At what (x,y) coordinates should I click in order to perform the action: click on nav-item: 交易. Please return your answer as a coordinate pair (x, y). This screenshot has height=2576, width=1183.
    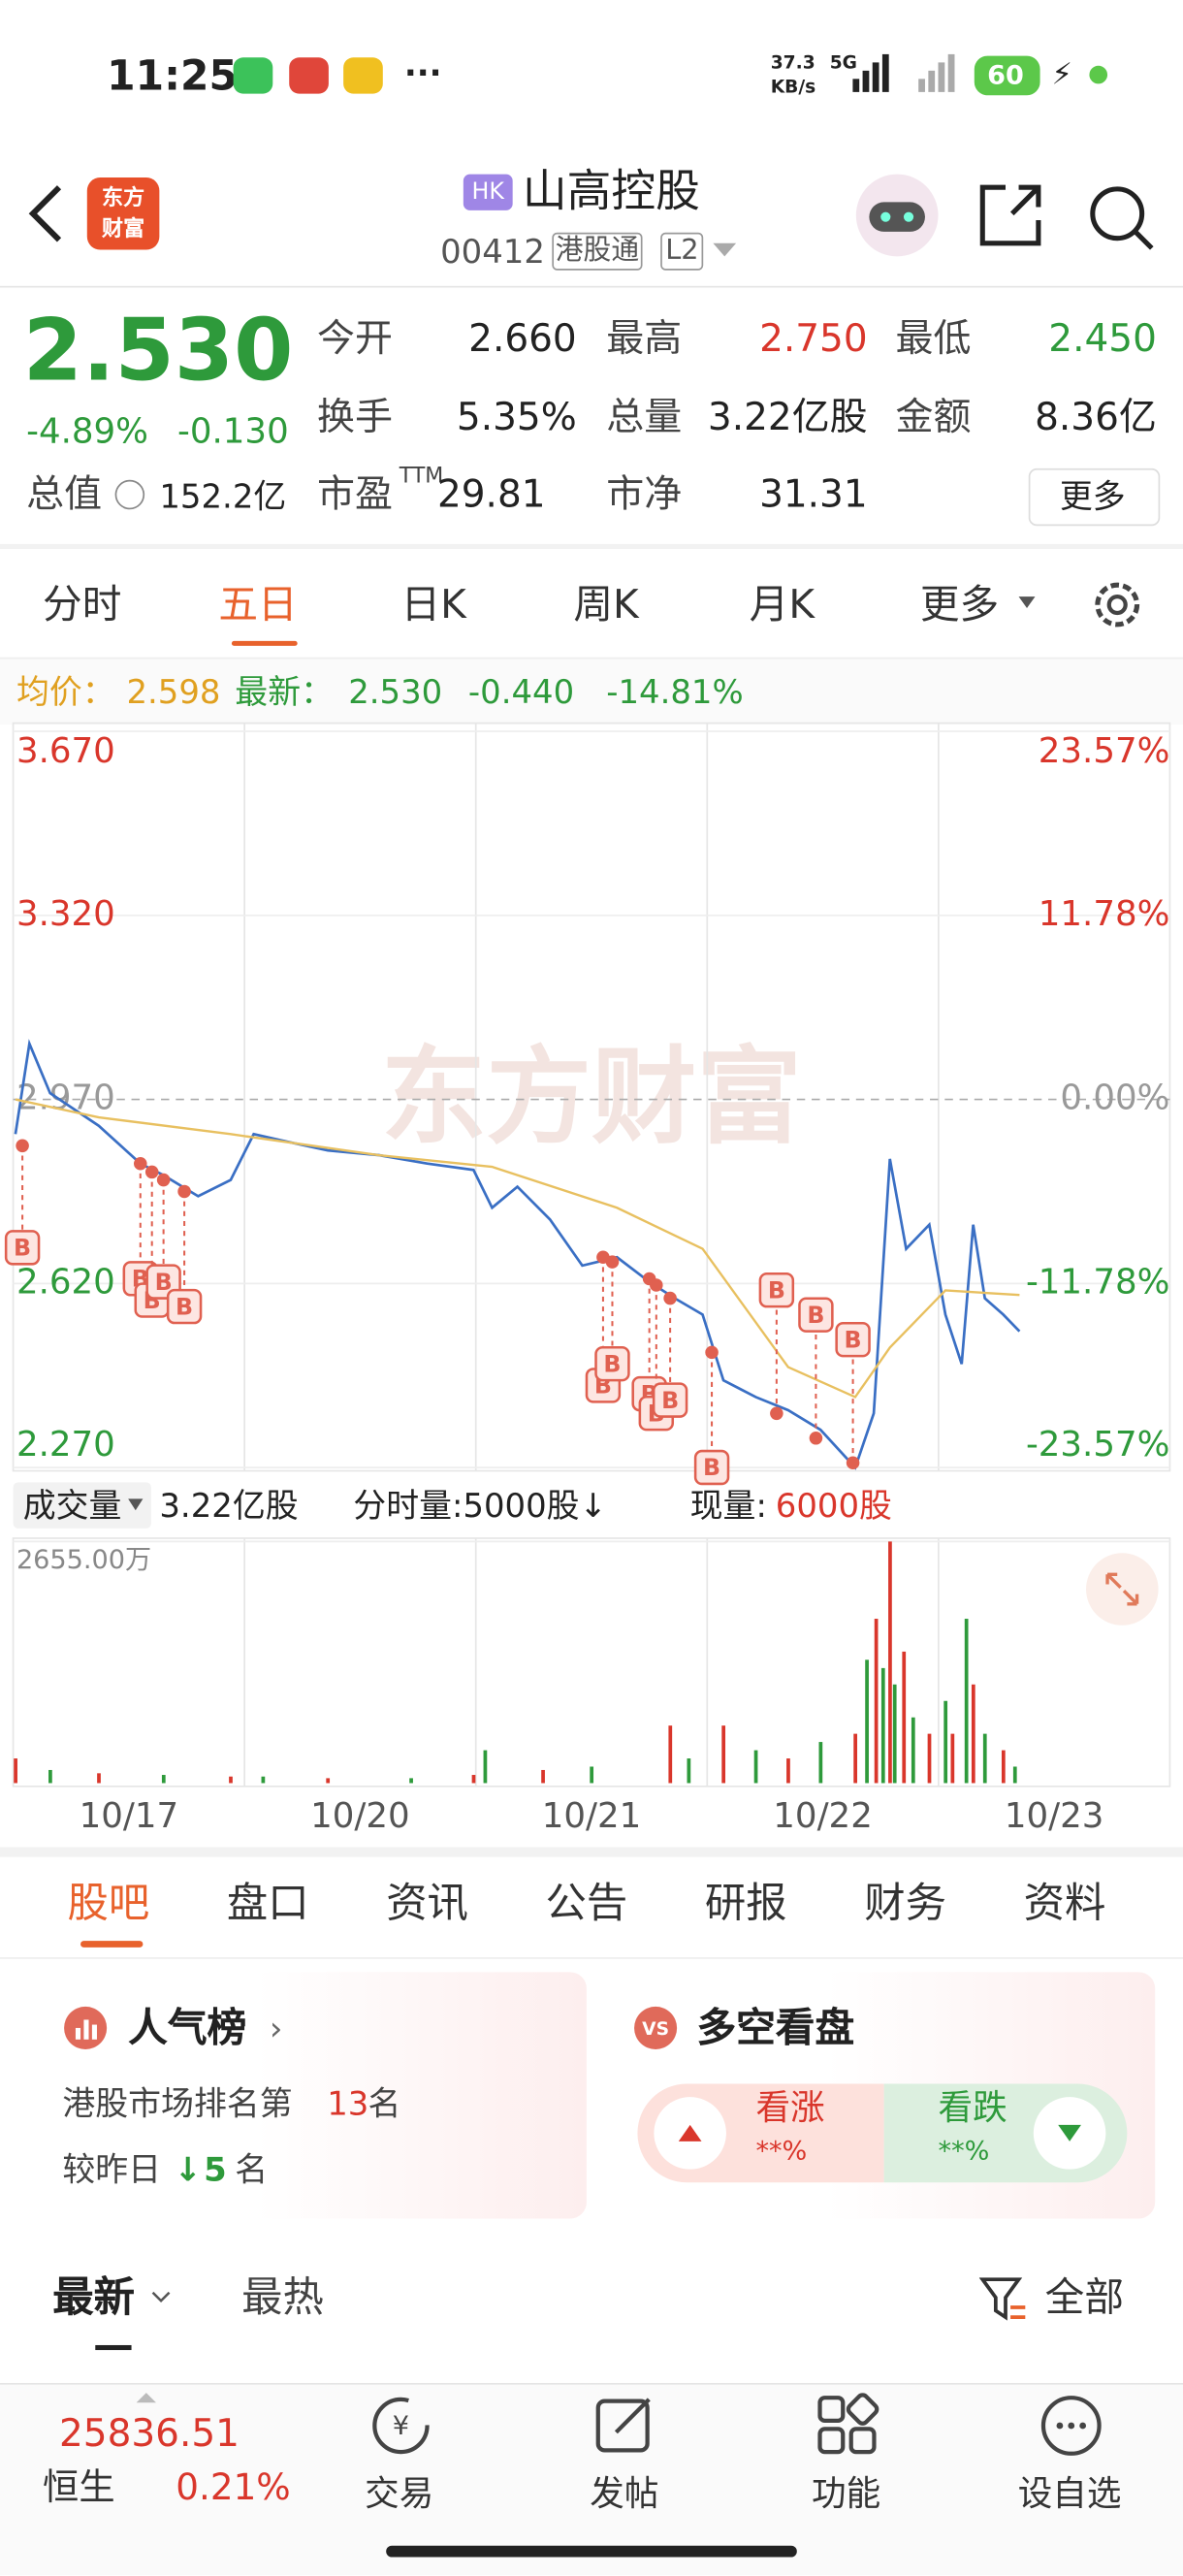
    Looking at the image, I should click on (399, 2493).